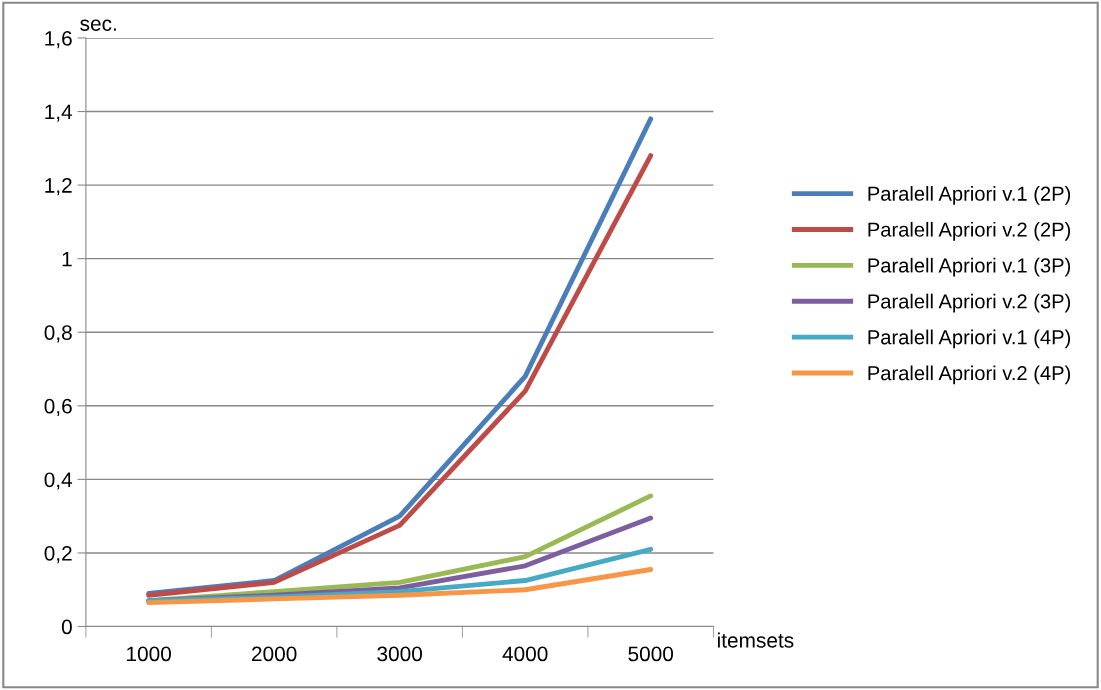 The image size is (1101, 690). Describe the element at coordinates (525, 654) in the screenshot. I see `x-tick-label: 4000` at that location.